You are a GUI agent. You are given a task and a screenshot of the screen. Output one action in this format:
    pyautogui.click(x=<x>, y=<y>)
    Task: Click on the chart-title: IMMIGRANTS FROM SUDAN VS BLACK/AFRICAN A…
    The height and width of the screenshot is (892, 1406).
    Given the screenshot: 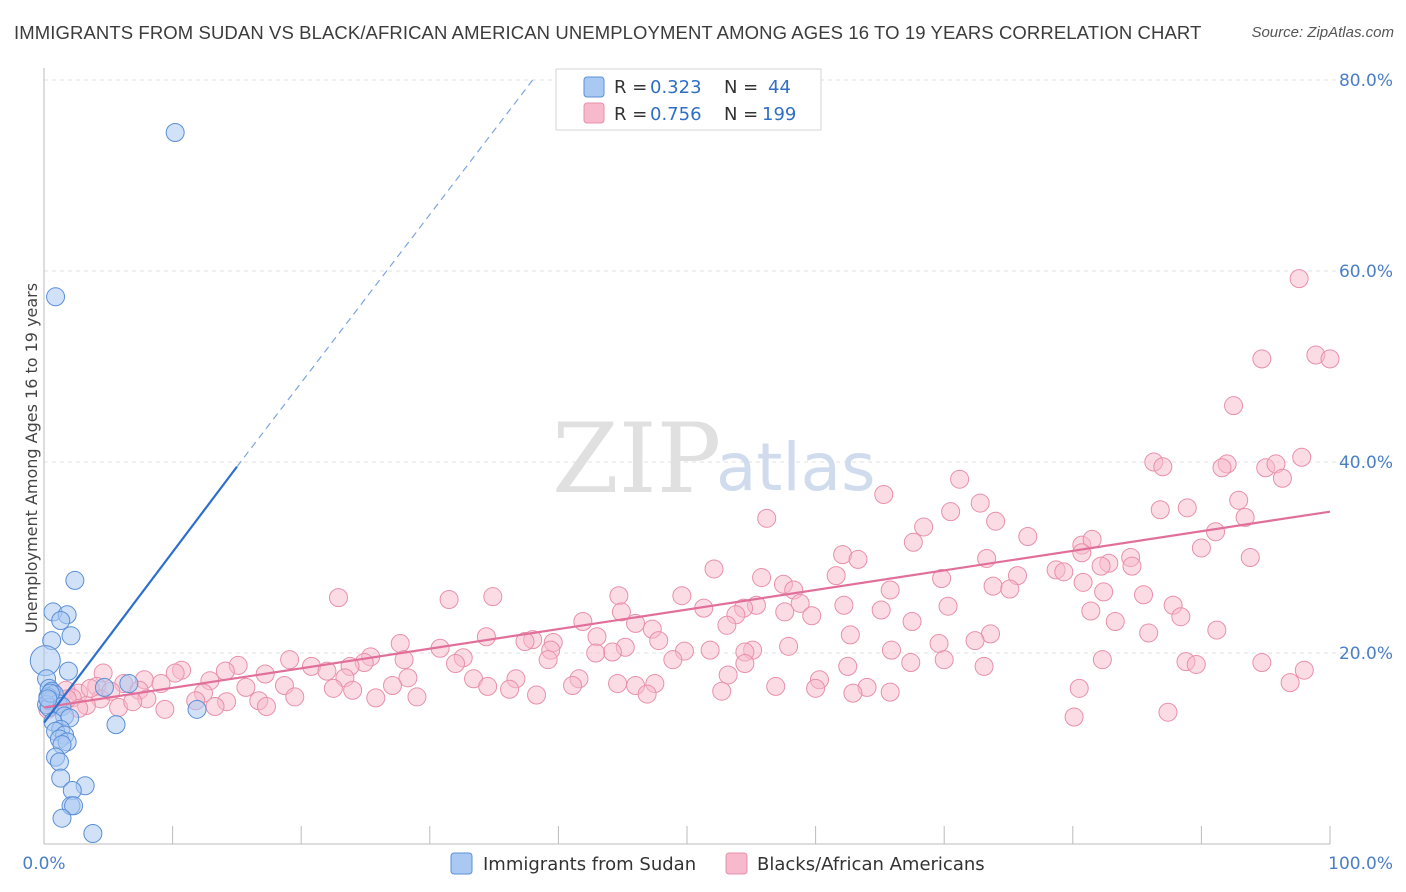 What is the action you would take?
    pyautogui.click(x=608, y=32)
    